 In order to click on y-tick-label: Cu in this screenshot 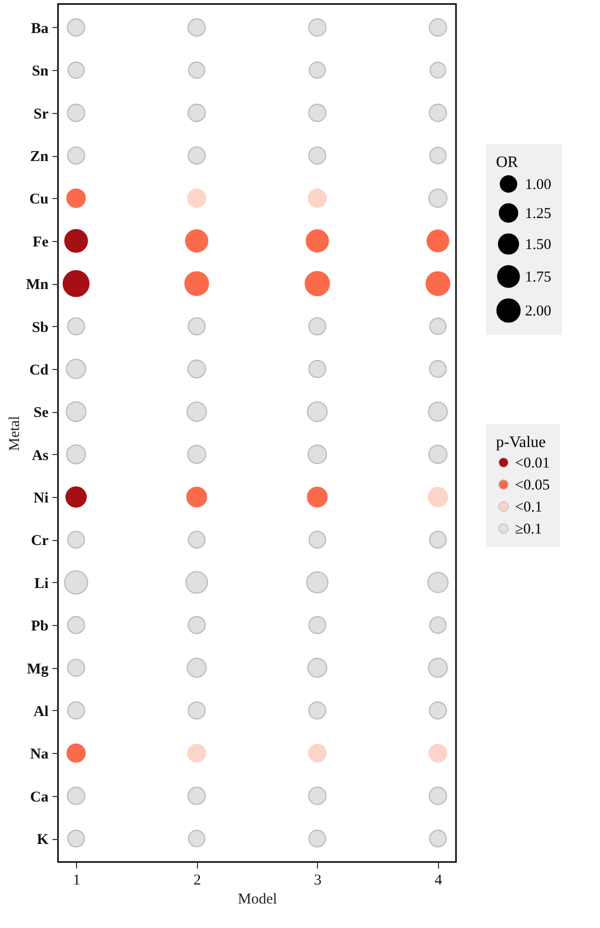, I will do `click(38, 200)`.